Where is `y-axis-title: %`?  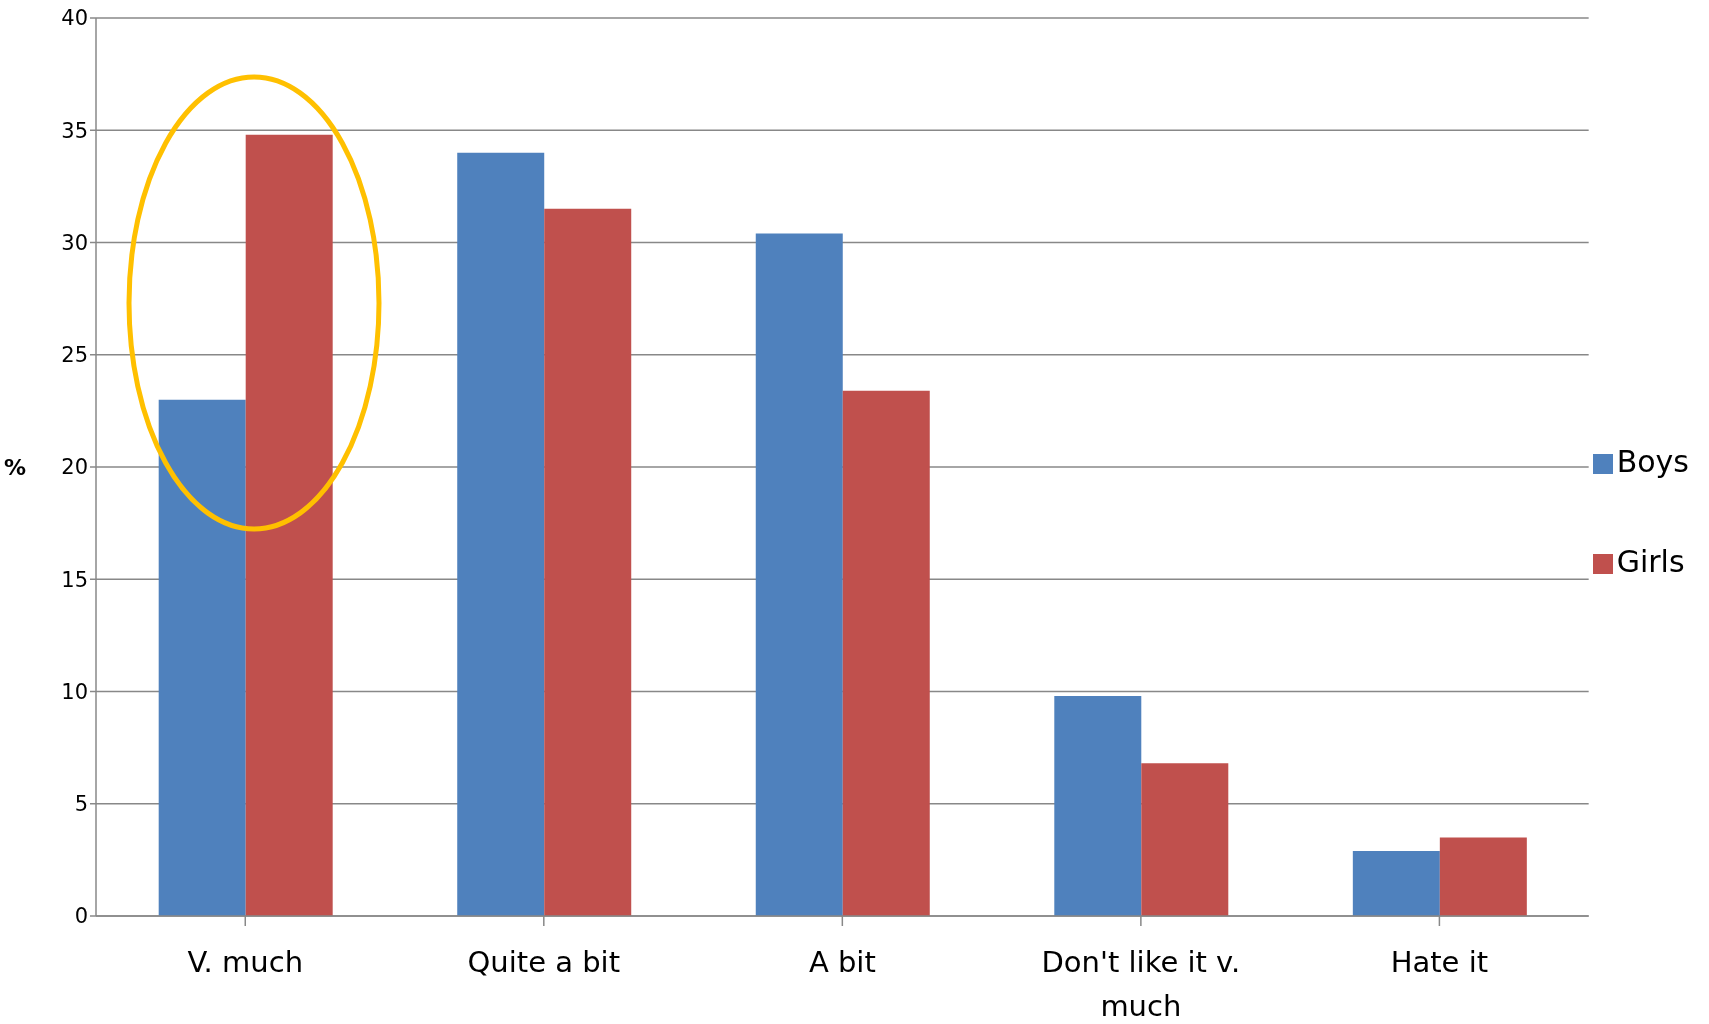
y-axis-title: % is located at coordinates (15, 467).